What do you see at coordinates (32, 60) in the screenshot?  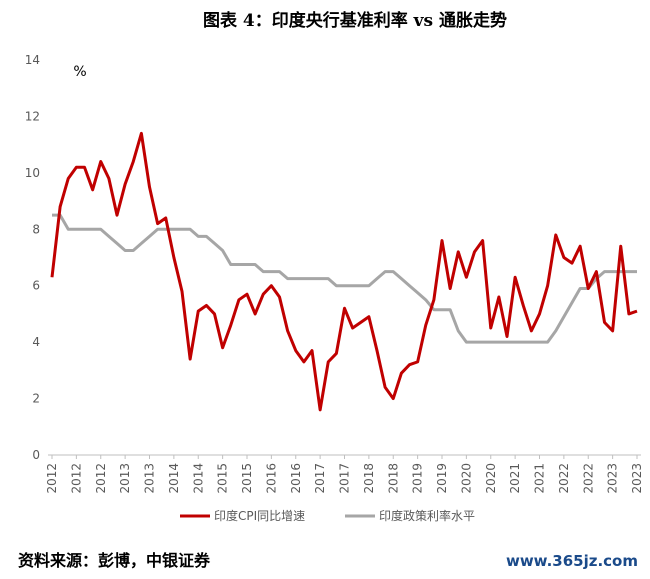 I see `y-tick-label: 14` at bounding box center [32, 60].